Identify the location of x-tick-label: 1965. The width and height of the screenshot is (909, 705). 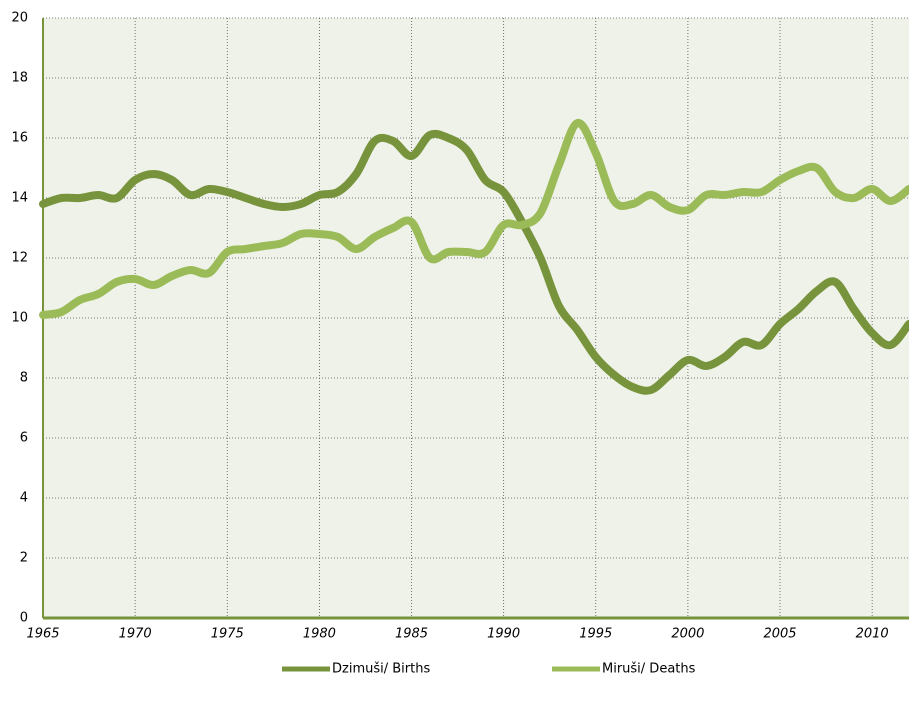
(42, 634).